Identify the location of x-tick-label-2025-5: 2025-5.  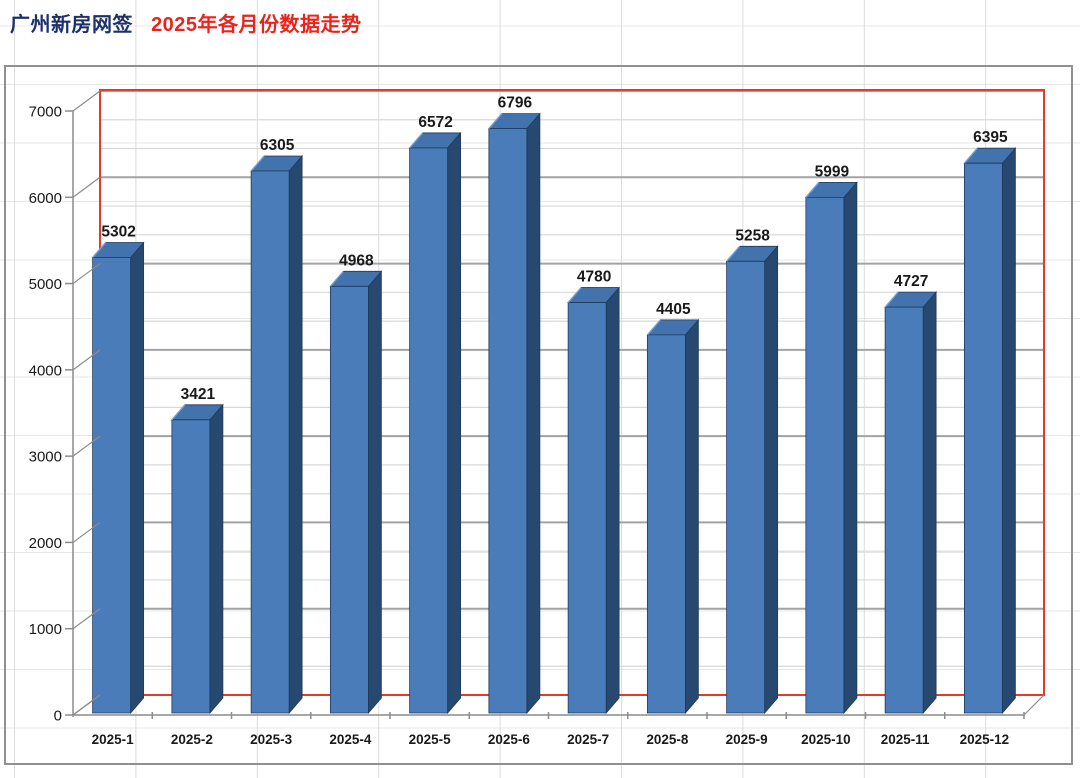
(430, 739).